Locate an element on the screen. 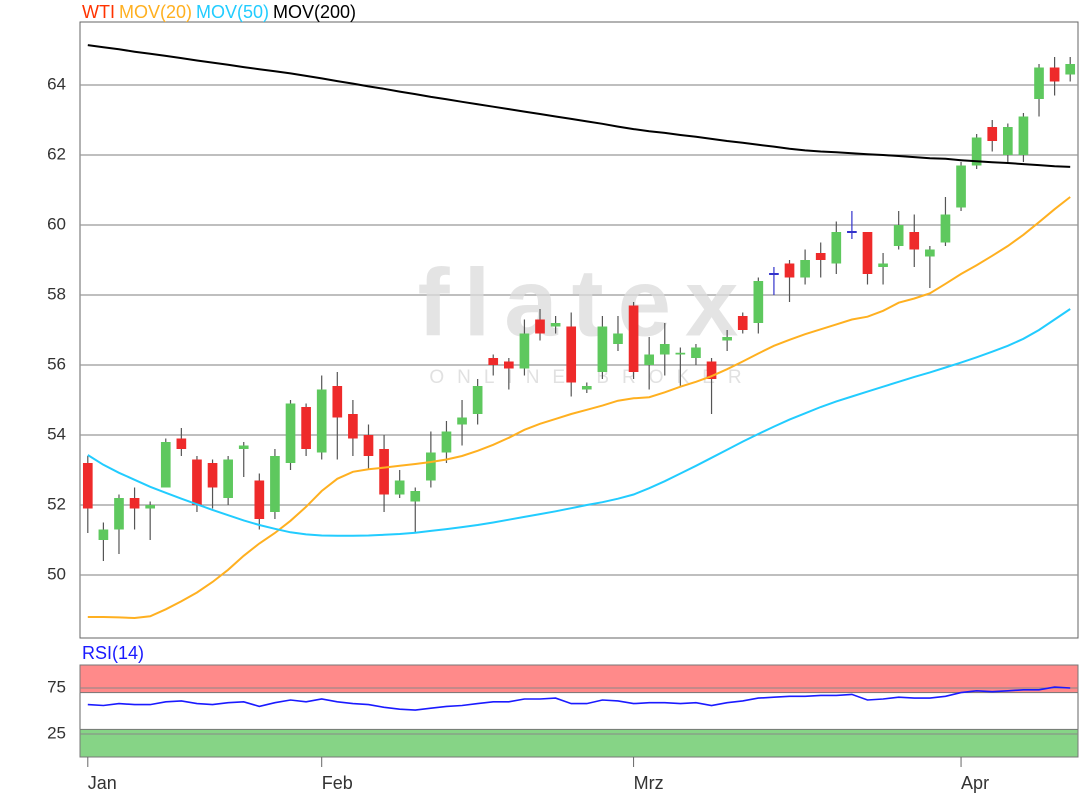 Image resolution: width=1080 pixels, height=800 pixels. y-tick-label: 25 is located at coordinates (56, 732).